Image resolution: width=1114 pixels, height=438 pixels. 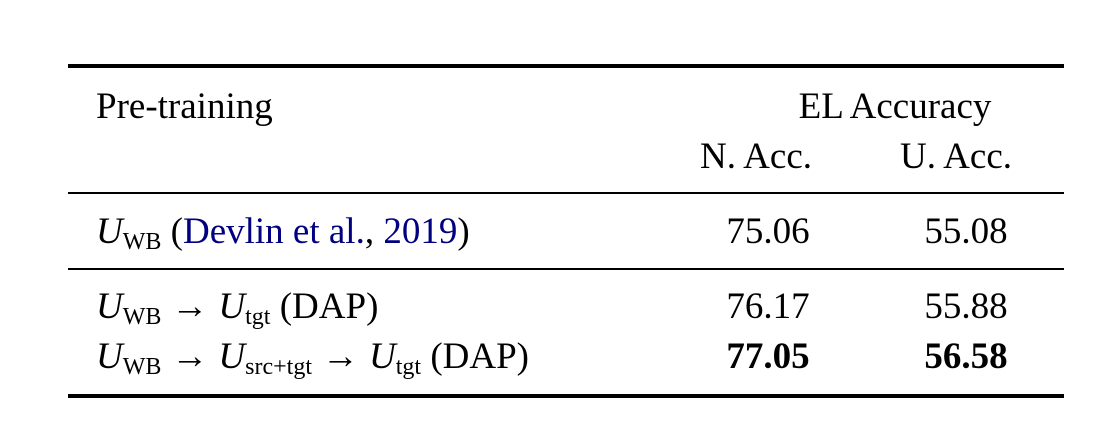 I want to click on row-3-n-acc: 77.05, so click(x=768, y=356).